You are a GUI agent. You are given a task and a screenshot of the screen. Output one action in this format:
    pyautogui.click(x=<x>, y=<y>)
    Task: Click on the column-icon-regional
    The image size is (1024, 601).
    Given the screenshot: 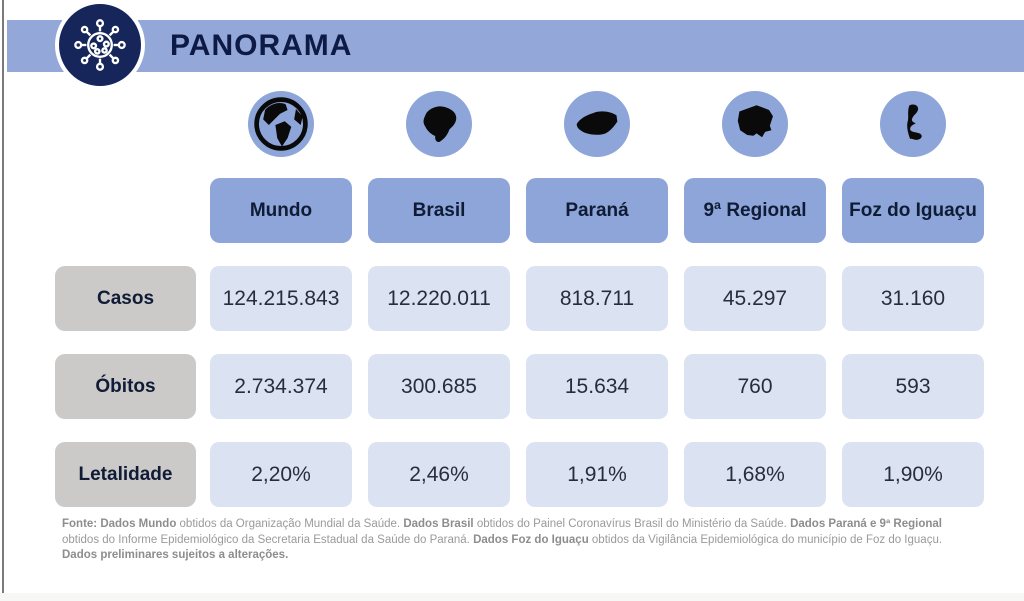 What is the action you would take?
    pyautogui.click(x=755, y=124)
    